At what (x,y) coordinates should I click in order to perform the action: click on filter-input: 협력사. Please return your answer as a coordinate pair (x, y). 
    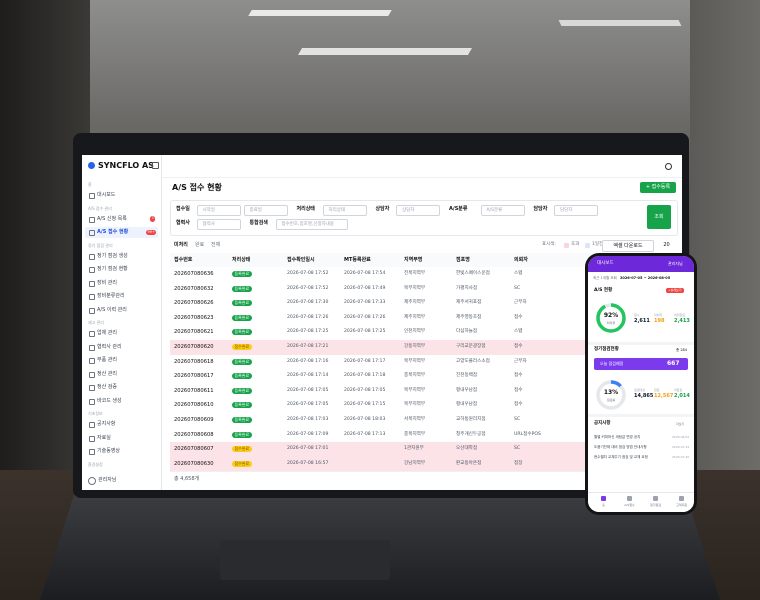
    Looking at the image, I should click on (218, 224).